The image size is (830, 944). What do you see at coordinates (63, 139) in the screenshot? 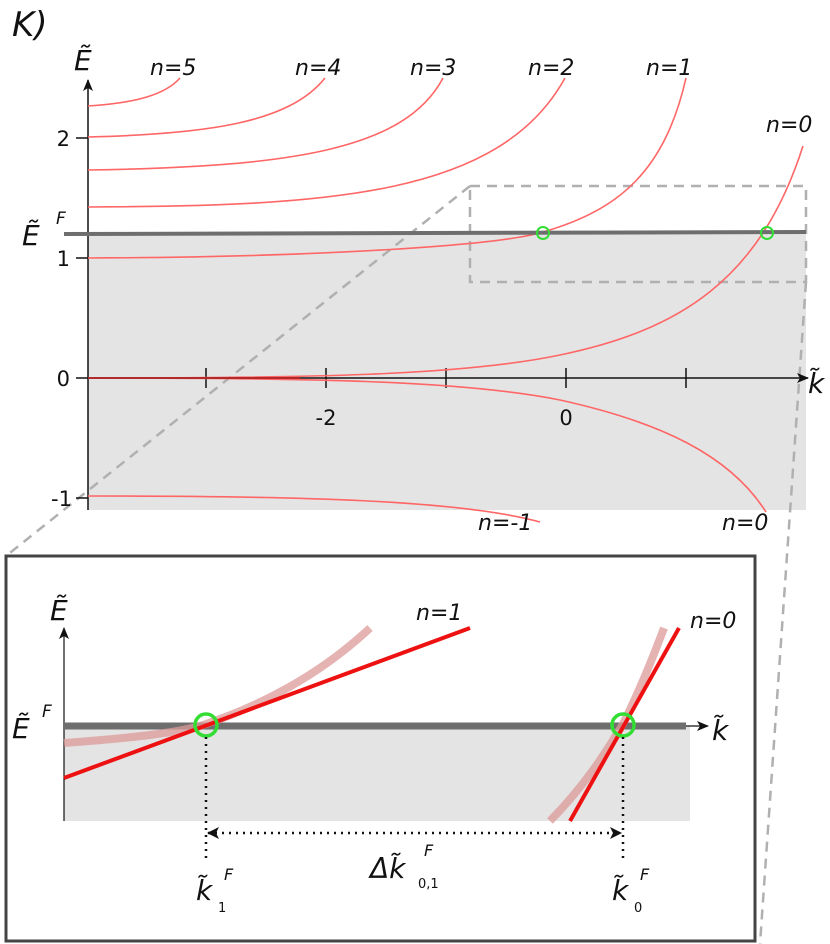
I see `y-tick-label-2: 2` at bounding box center [63, 139].